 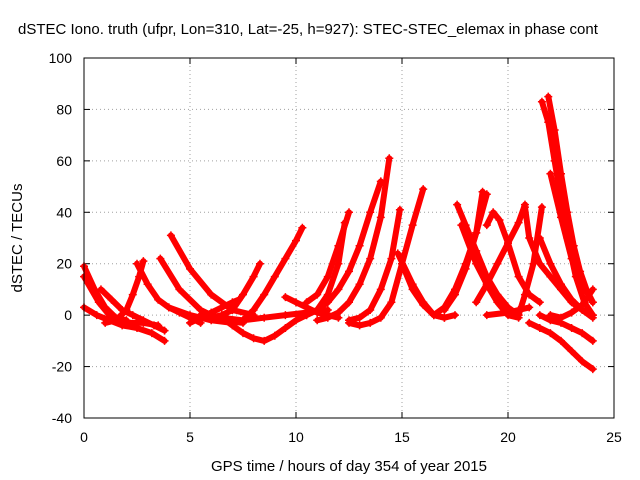 What do you see at coordinates (508, 437) in the screenshot?
I see `x-tick-label: 20` at bounding box center [508, 437].